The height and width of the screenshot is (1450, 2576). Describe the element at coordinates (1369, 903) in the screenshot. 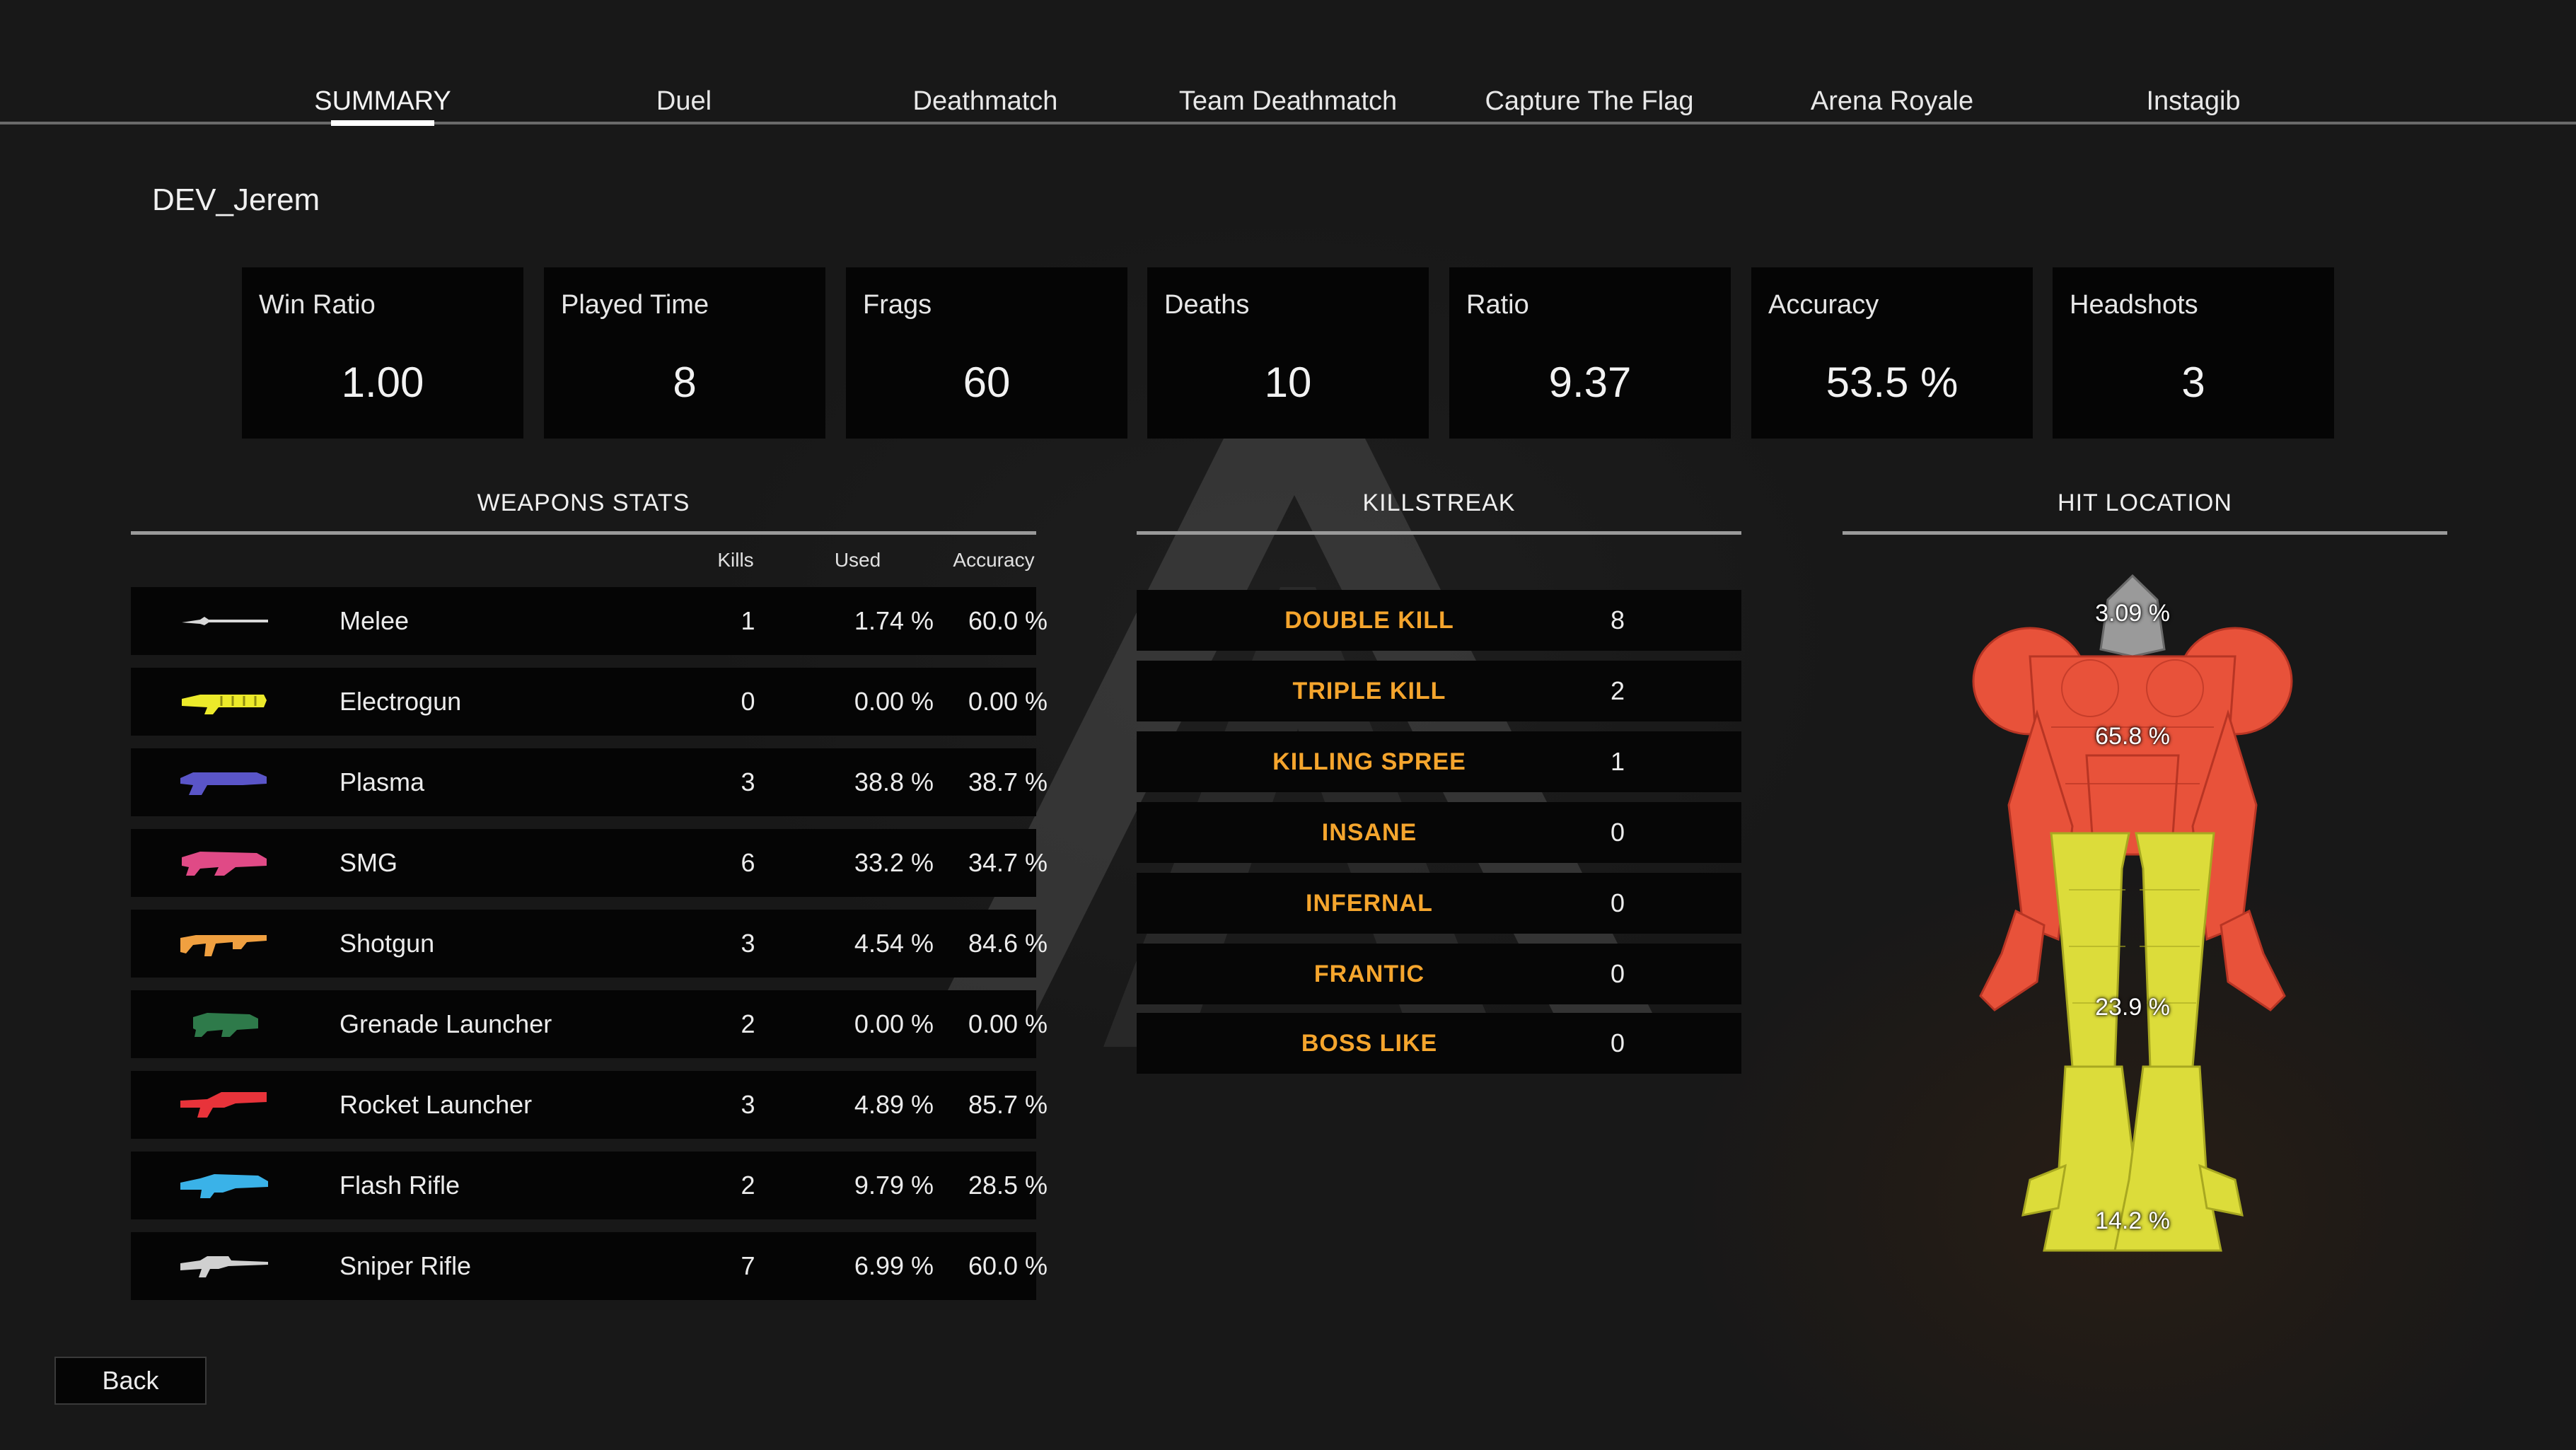

I see `killstreak-name: INFERNAL` at that location.